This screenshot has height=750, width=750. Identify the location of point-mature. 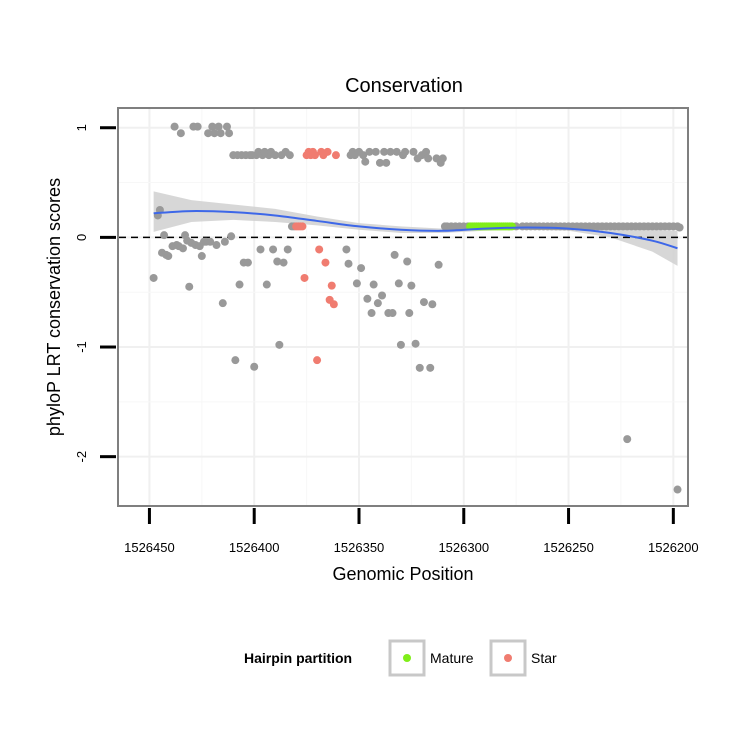
(511, 226).